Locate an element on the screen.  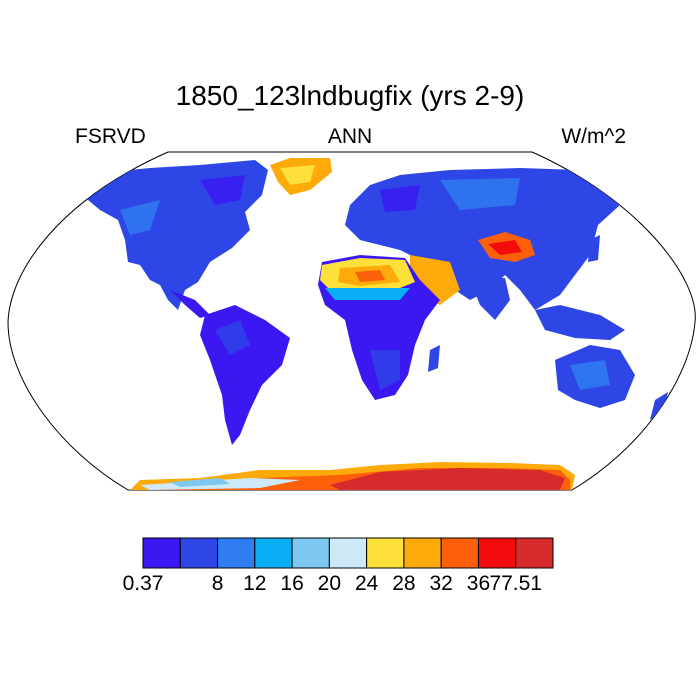
colorbar-tick-label: 32 is located at coordinates (441, 583).